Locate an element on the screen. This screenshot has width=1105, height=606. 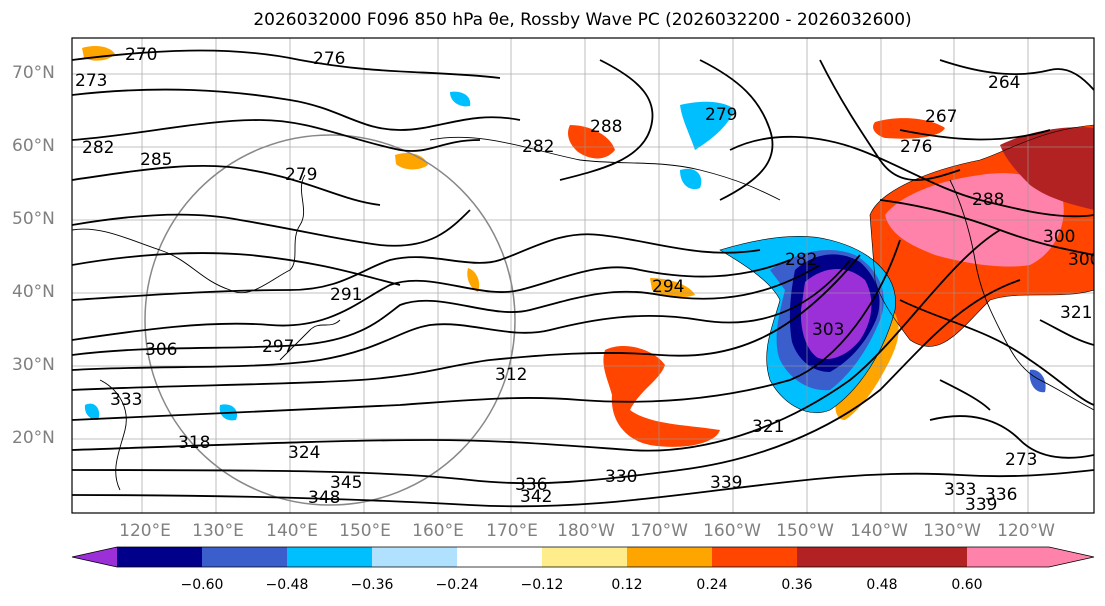
contour-label: 342 is located at coordinates (536, 497).